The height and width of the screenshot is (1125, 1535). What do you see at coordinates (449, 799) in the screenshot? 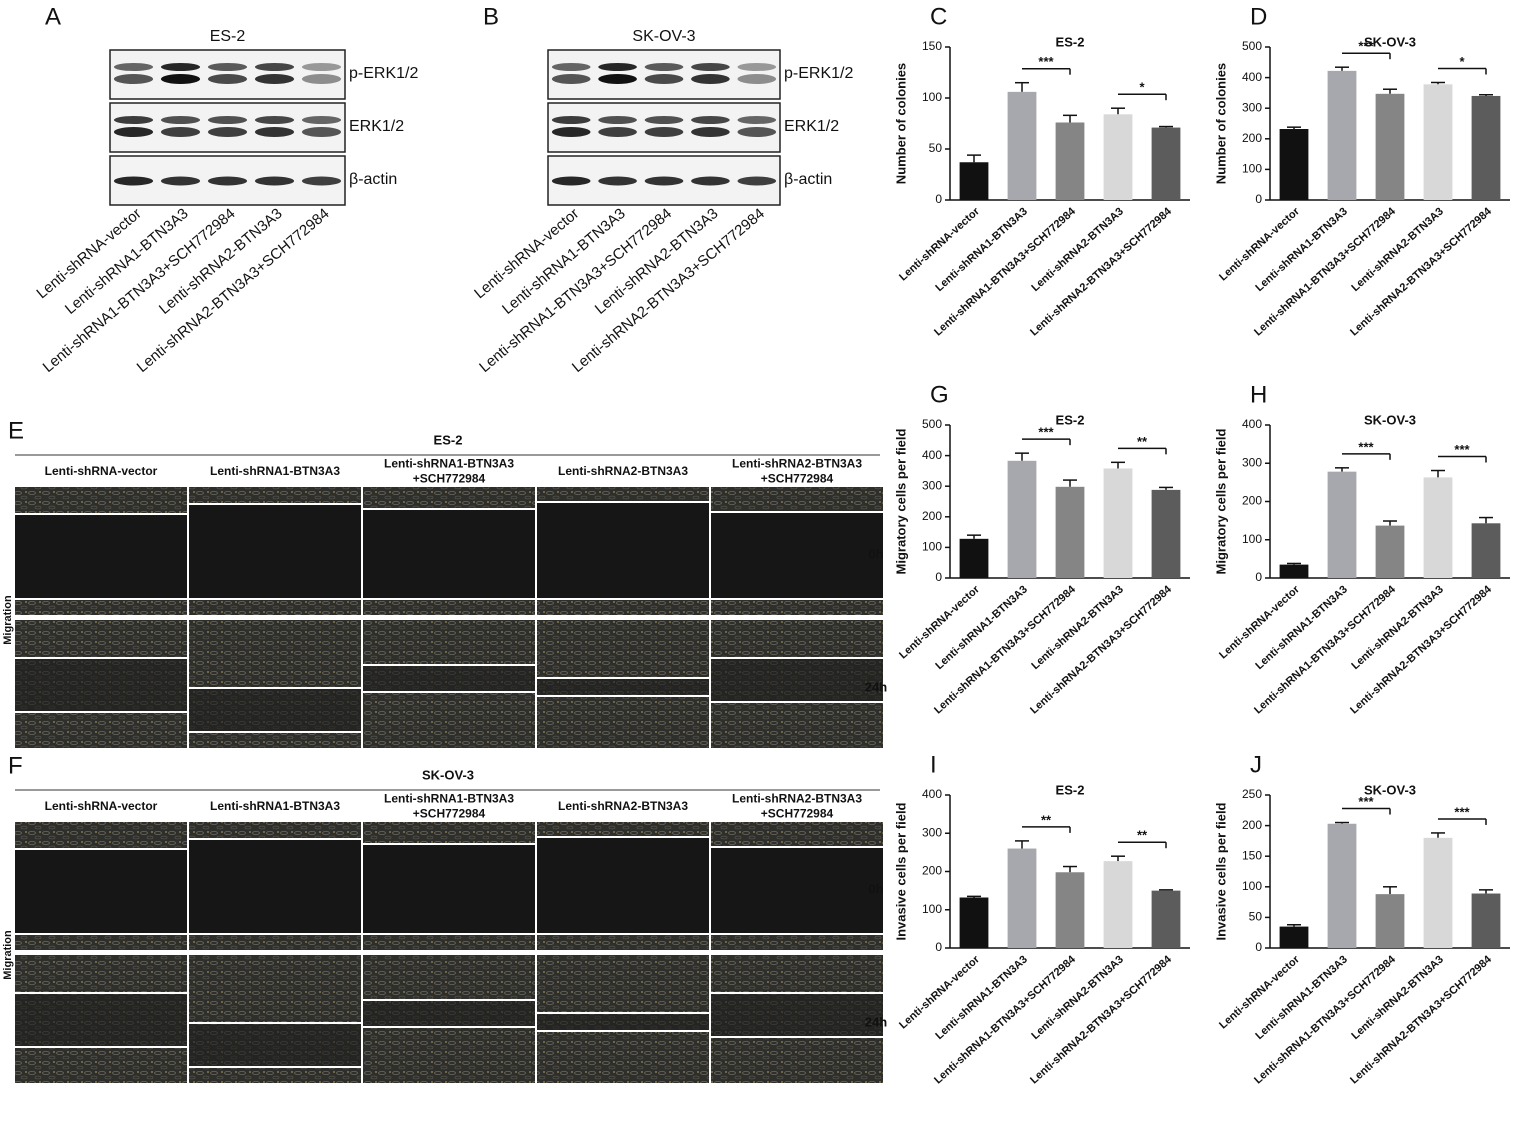
I see `column-header: Lenti-shRNA1-BTN3A3` at bounding box center [449, 799].